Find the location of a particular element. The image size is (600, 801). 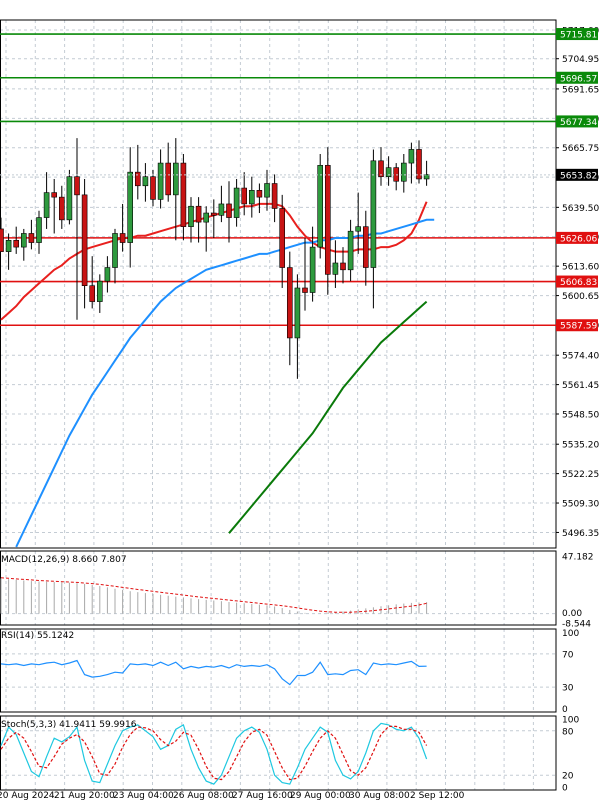

level-label-text: 5587.59 is located at coordinates (578, 327).